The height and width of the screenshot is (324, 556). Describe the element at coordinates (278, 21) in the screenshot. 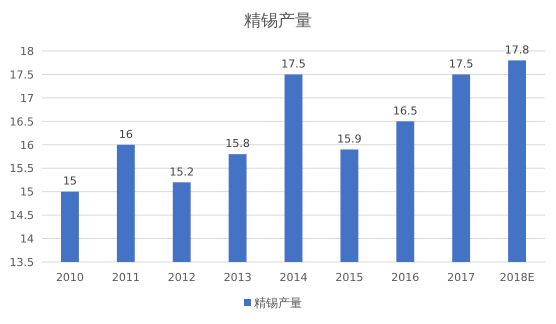

I see `chart-title: 精锡产量` at that location.